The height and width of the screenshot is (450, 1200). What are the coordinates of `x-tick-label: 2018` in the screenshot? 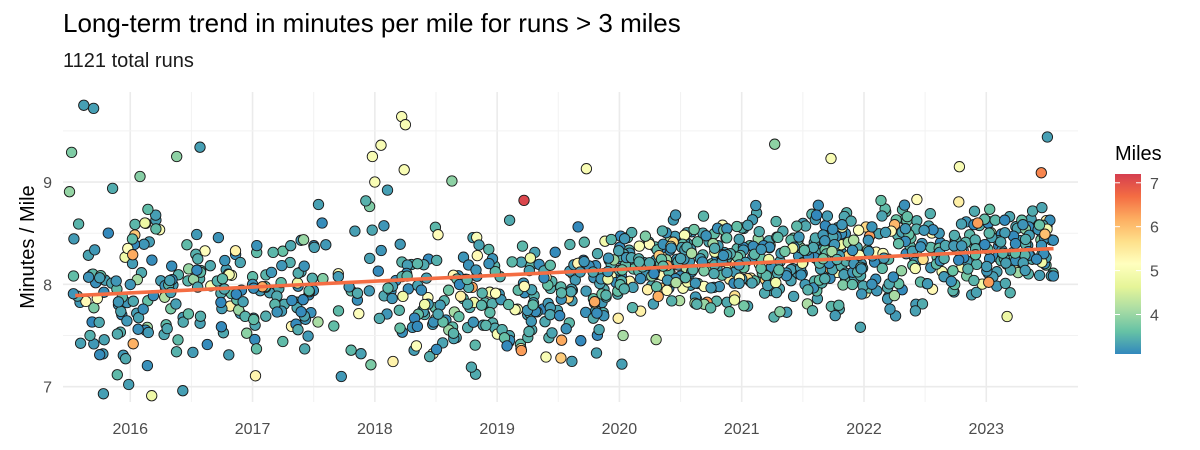 It's located at (375, 429).